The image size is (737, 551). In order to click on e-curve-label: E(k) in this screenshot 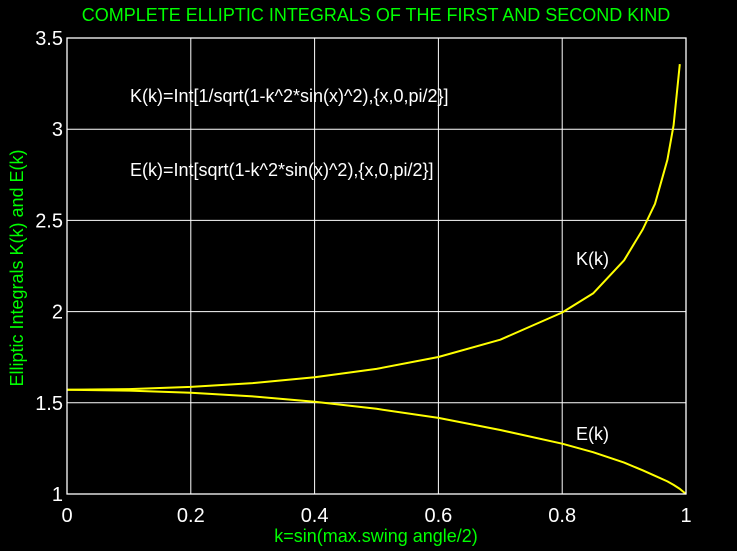, I will do `click(592, 434)`.